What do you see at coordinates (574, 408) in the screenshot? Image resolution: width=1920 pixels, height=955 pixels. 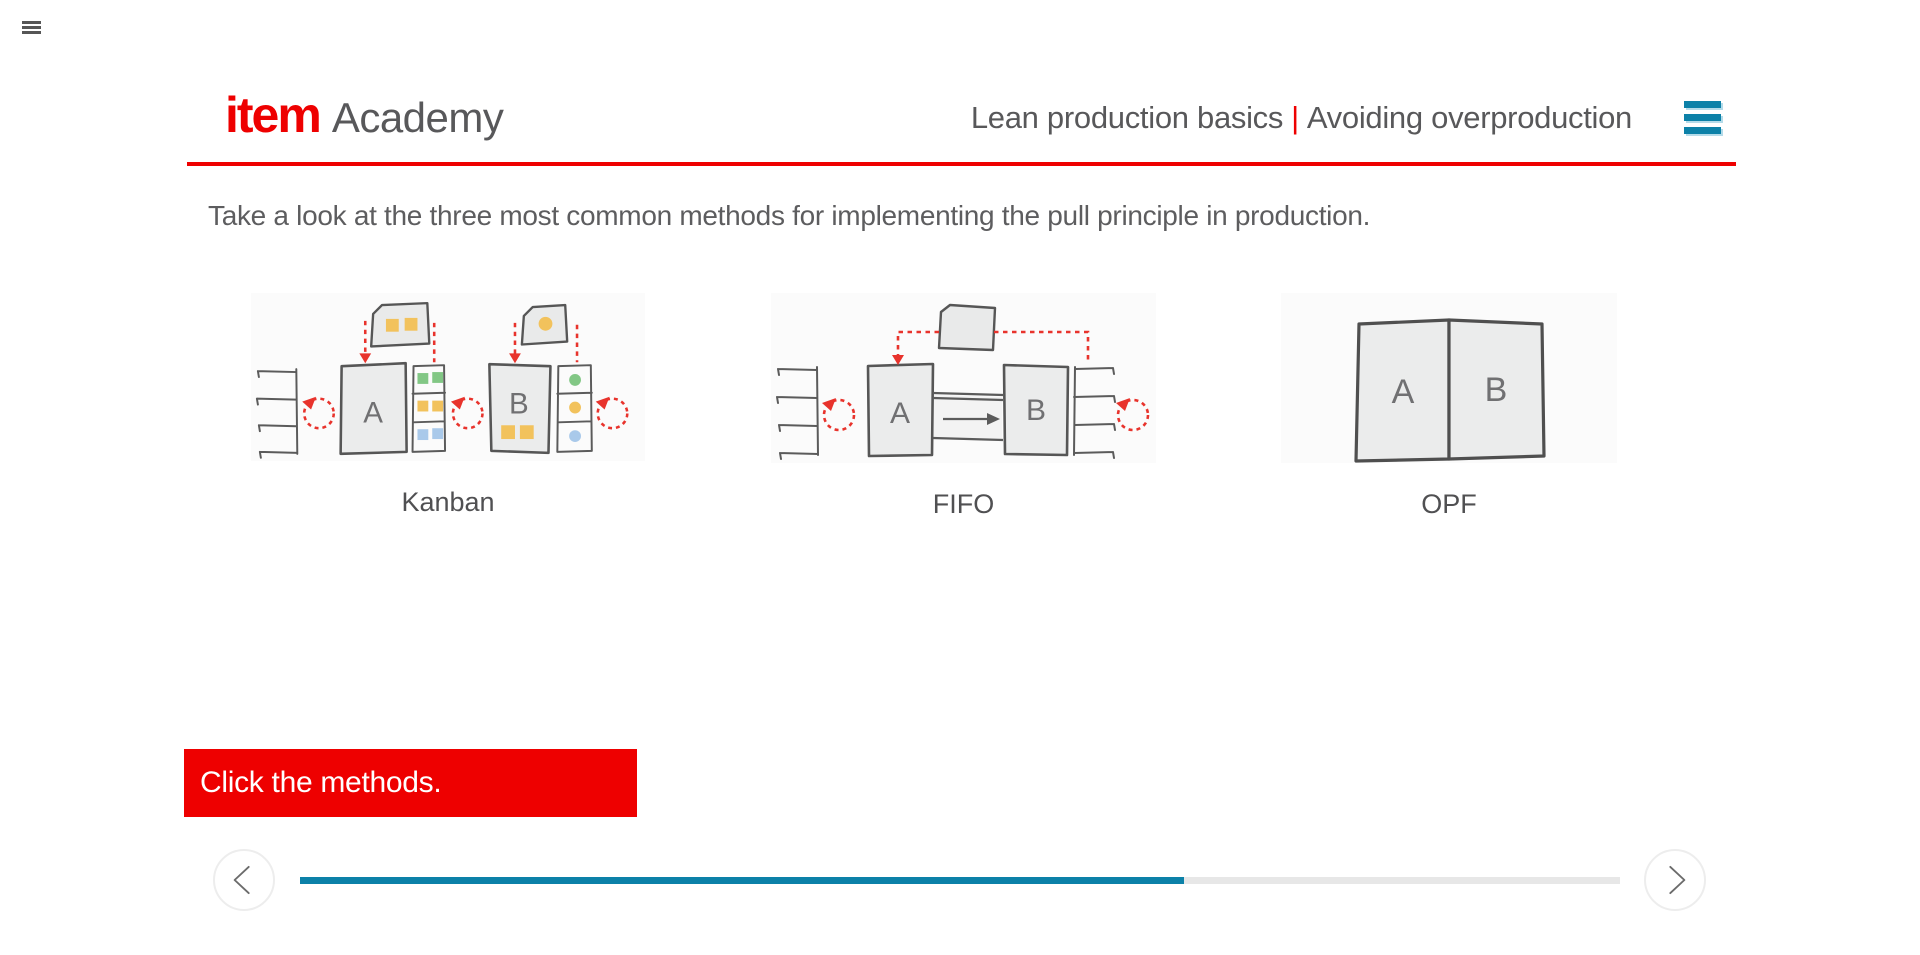 I see `supermarket-rack-b` at bounding box center [574, 408].